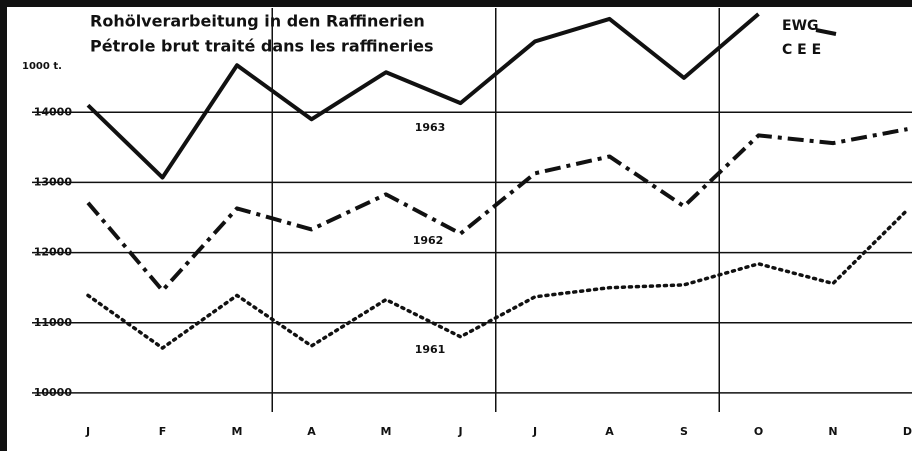 The image size is (912, 451). What do you see at coordinates (907, 431) in the screenshot?
I see `x-tick-label: D` at bounding box center [907, 431].